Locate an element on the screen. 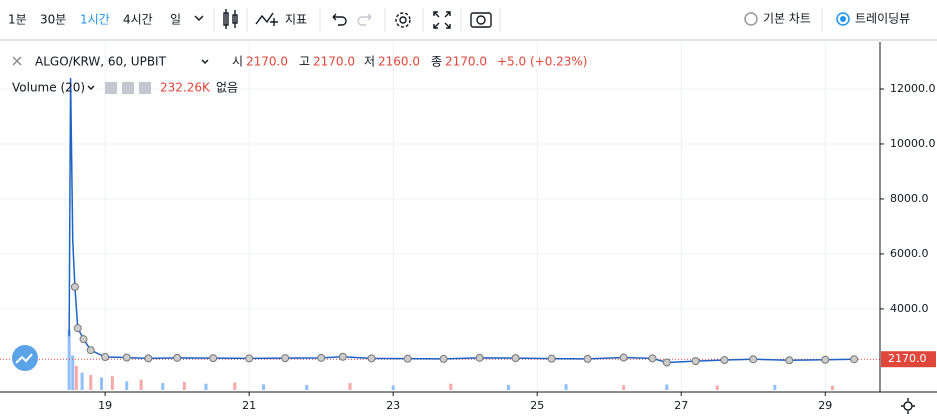 This screenshot has height=420, width=937. x-tick-label: 19 is located at coordinates (105, 405).